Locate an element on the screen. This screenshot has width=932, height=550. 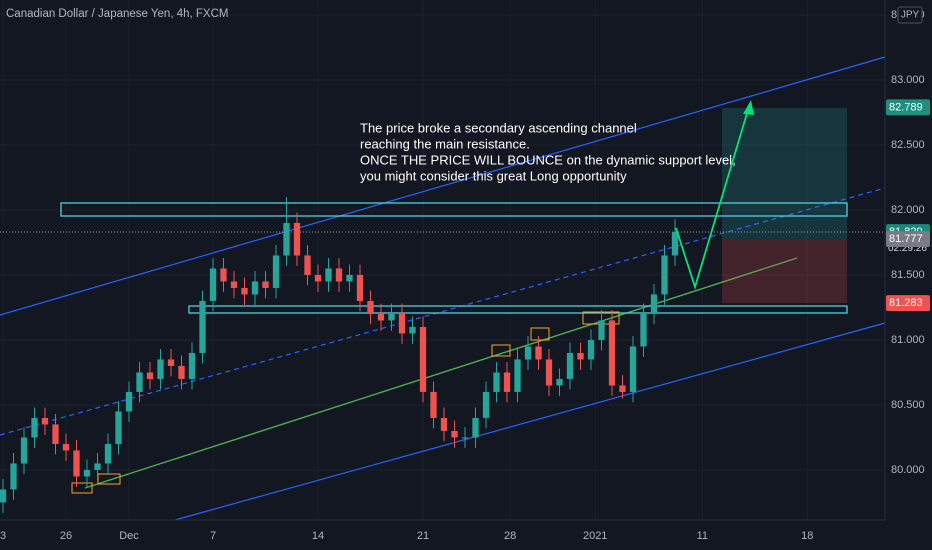
y-tick-label: 80.500 is located at coordinates (908, 405).